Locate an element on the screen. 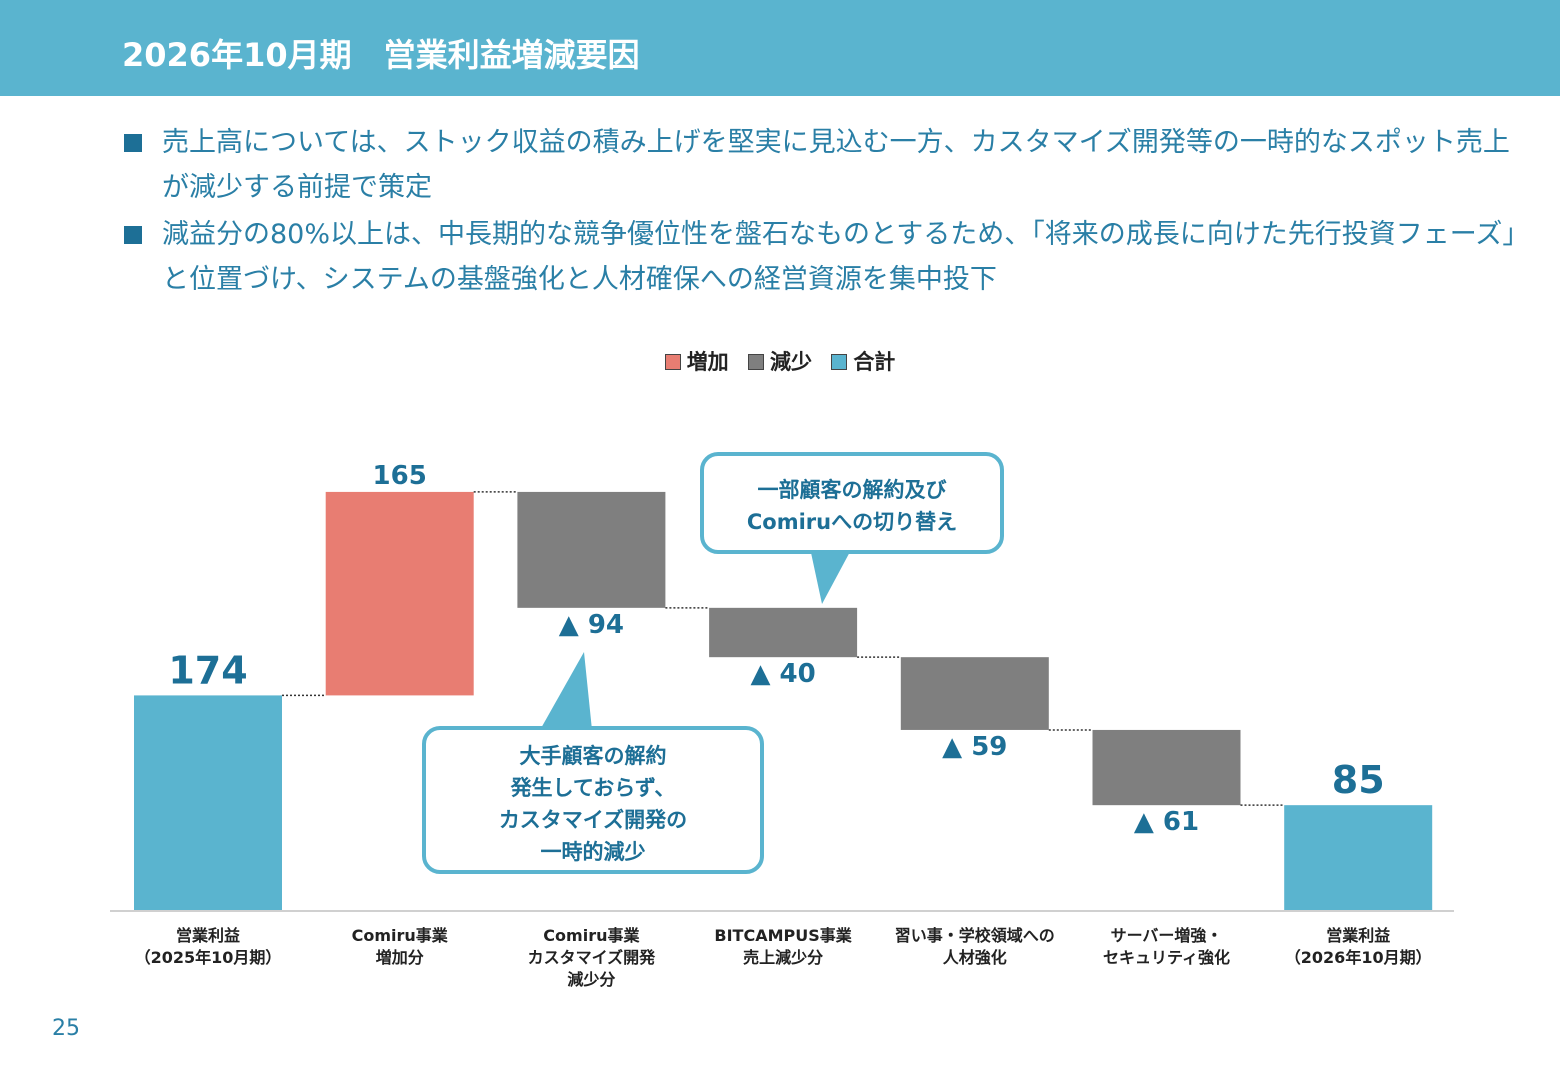 This screenshot has height=1080, width=1560. category-label-line: 減少分 is located at coordinates (591, 979).